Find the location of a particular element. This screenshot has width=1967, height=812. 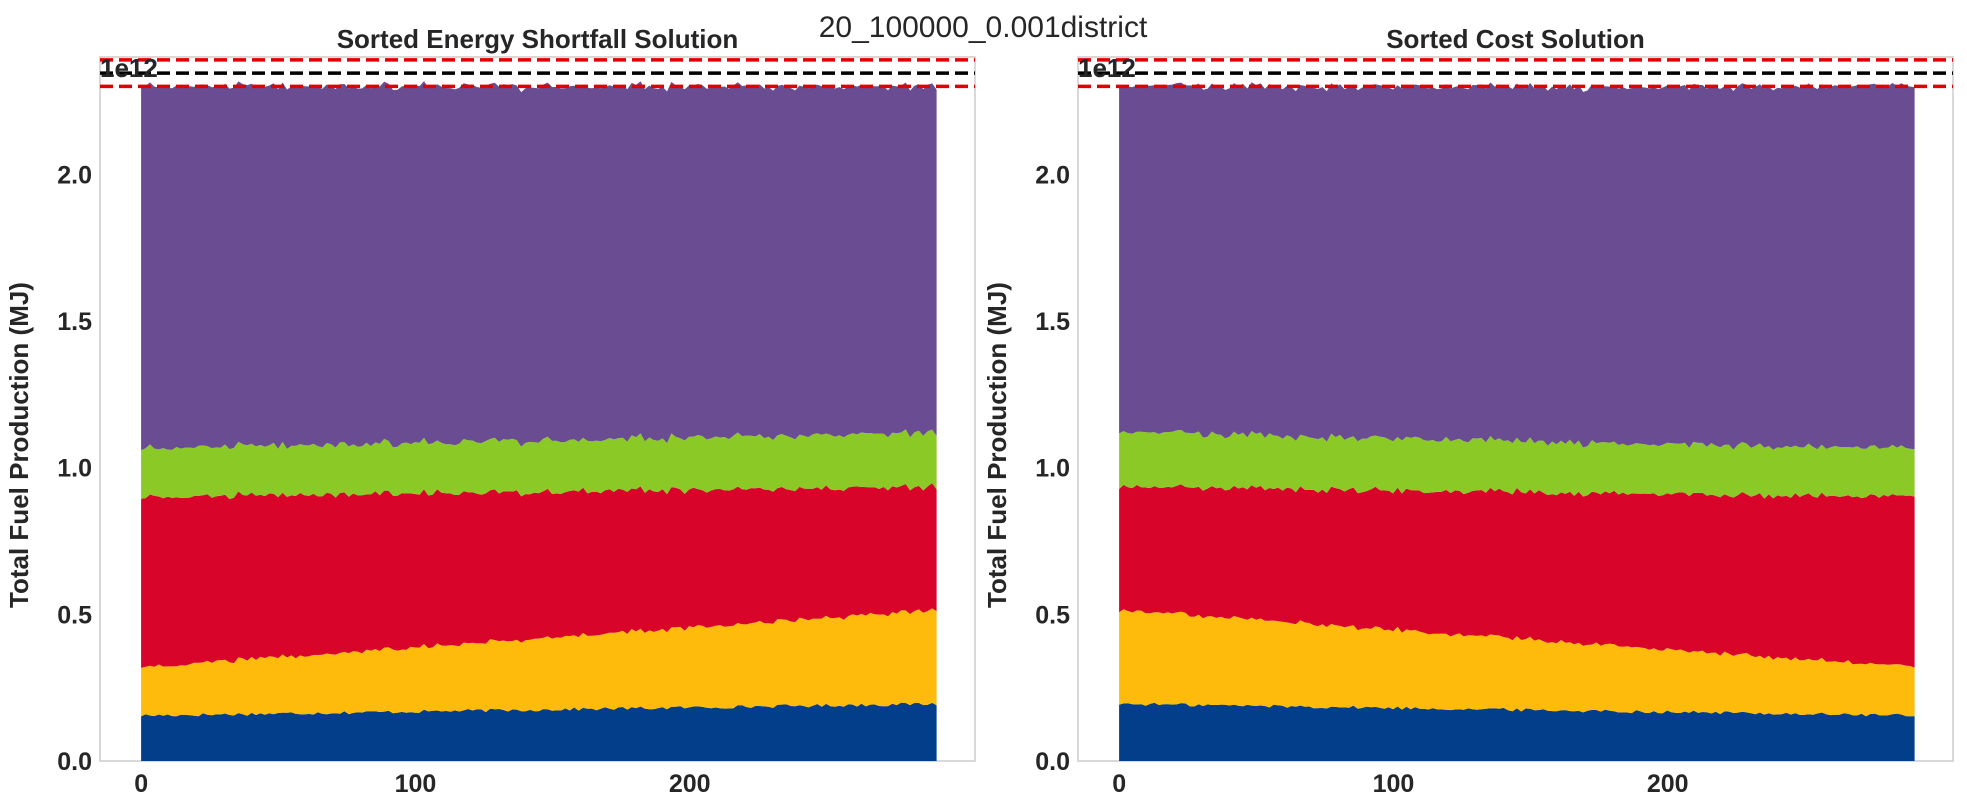

figure-suptitle: 20_100000_0.001district is located at coordinates (983, 27).